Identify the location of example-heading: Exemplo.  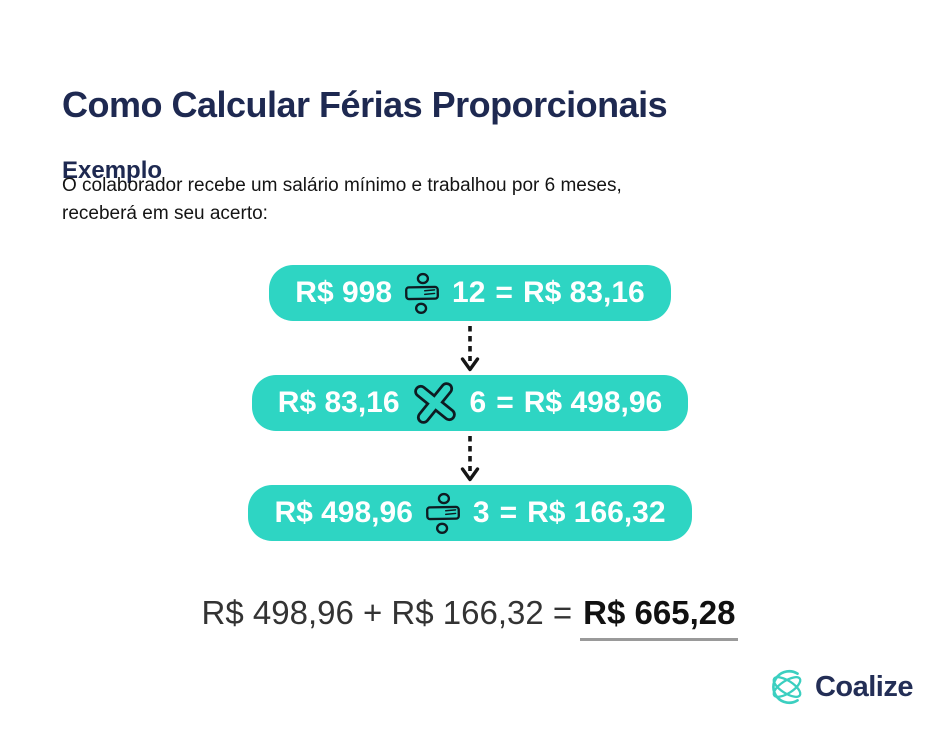
(112, 170).